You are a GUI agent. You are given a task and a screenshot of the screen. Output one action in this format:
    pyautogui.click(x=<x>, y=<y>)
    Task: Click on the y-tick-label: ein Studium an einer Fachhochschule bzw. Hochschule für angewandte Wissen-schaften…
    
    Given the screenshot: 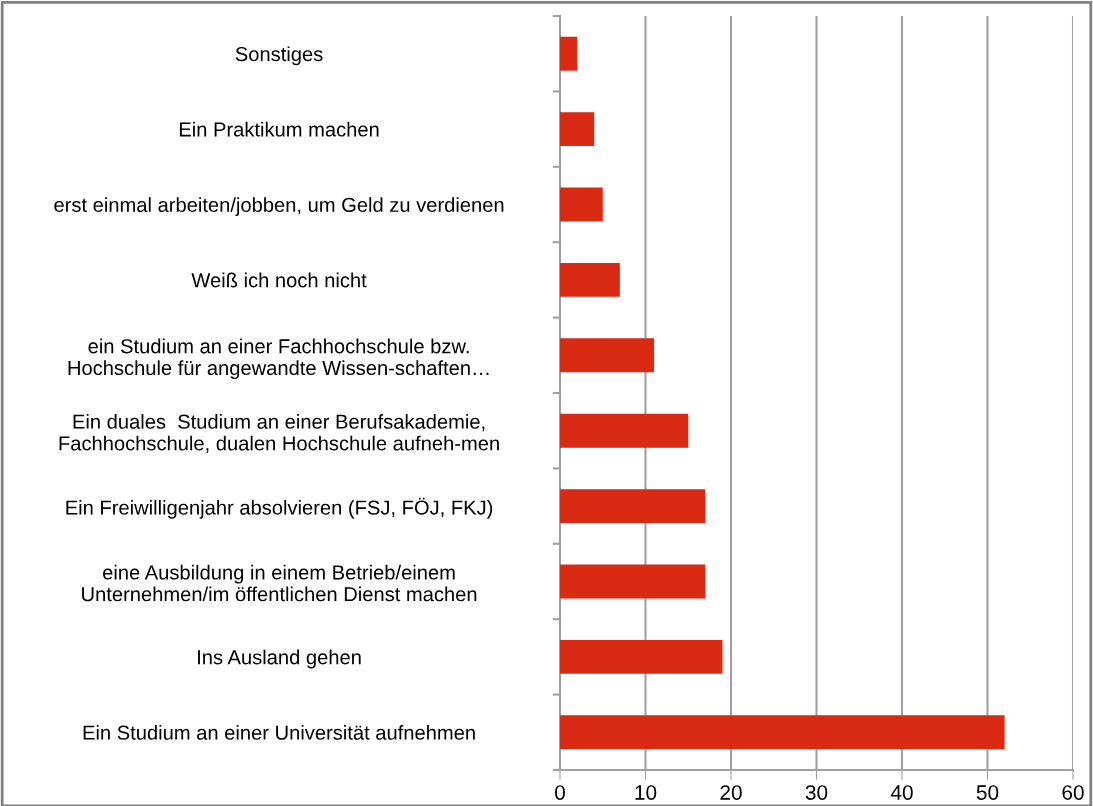 What is the action you would take?
    pyautogui.click(x=278, y=359)
    